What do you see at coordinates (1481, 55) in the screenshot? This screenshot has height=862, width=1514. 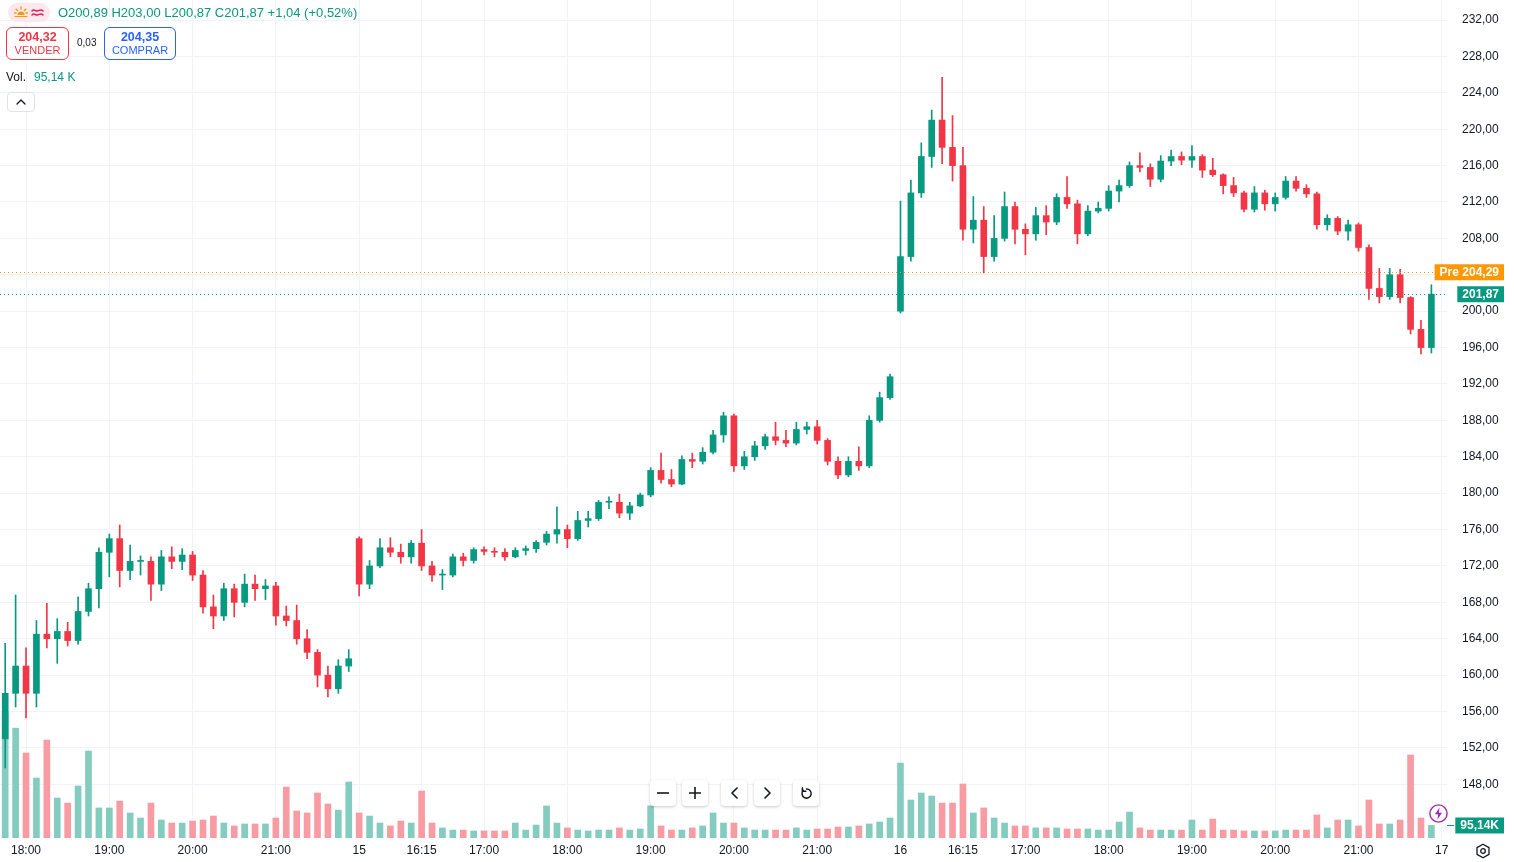 I see `y-tick-label: 228,00` at bounding box center [1481, 55].